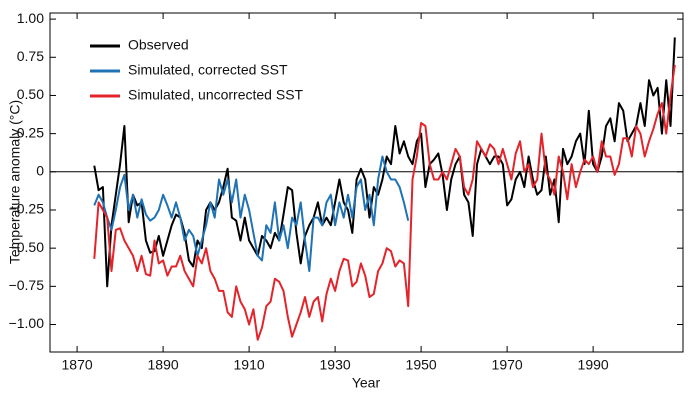 This screenshot has width=688, height=396. What do you see at coordinates (163, 365) in the screenshot?
I see `x-tick-label: 1890` at bounding box center [163, 365].